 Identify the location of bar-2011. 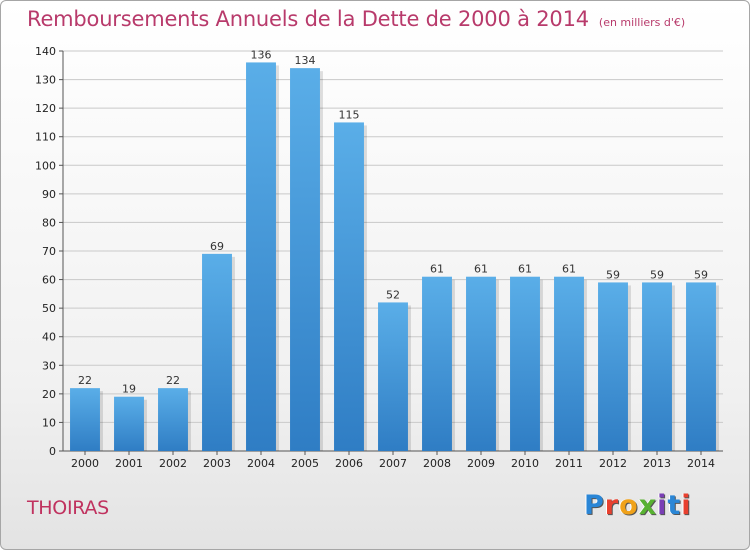
(569, 363).